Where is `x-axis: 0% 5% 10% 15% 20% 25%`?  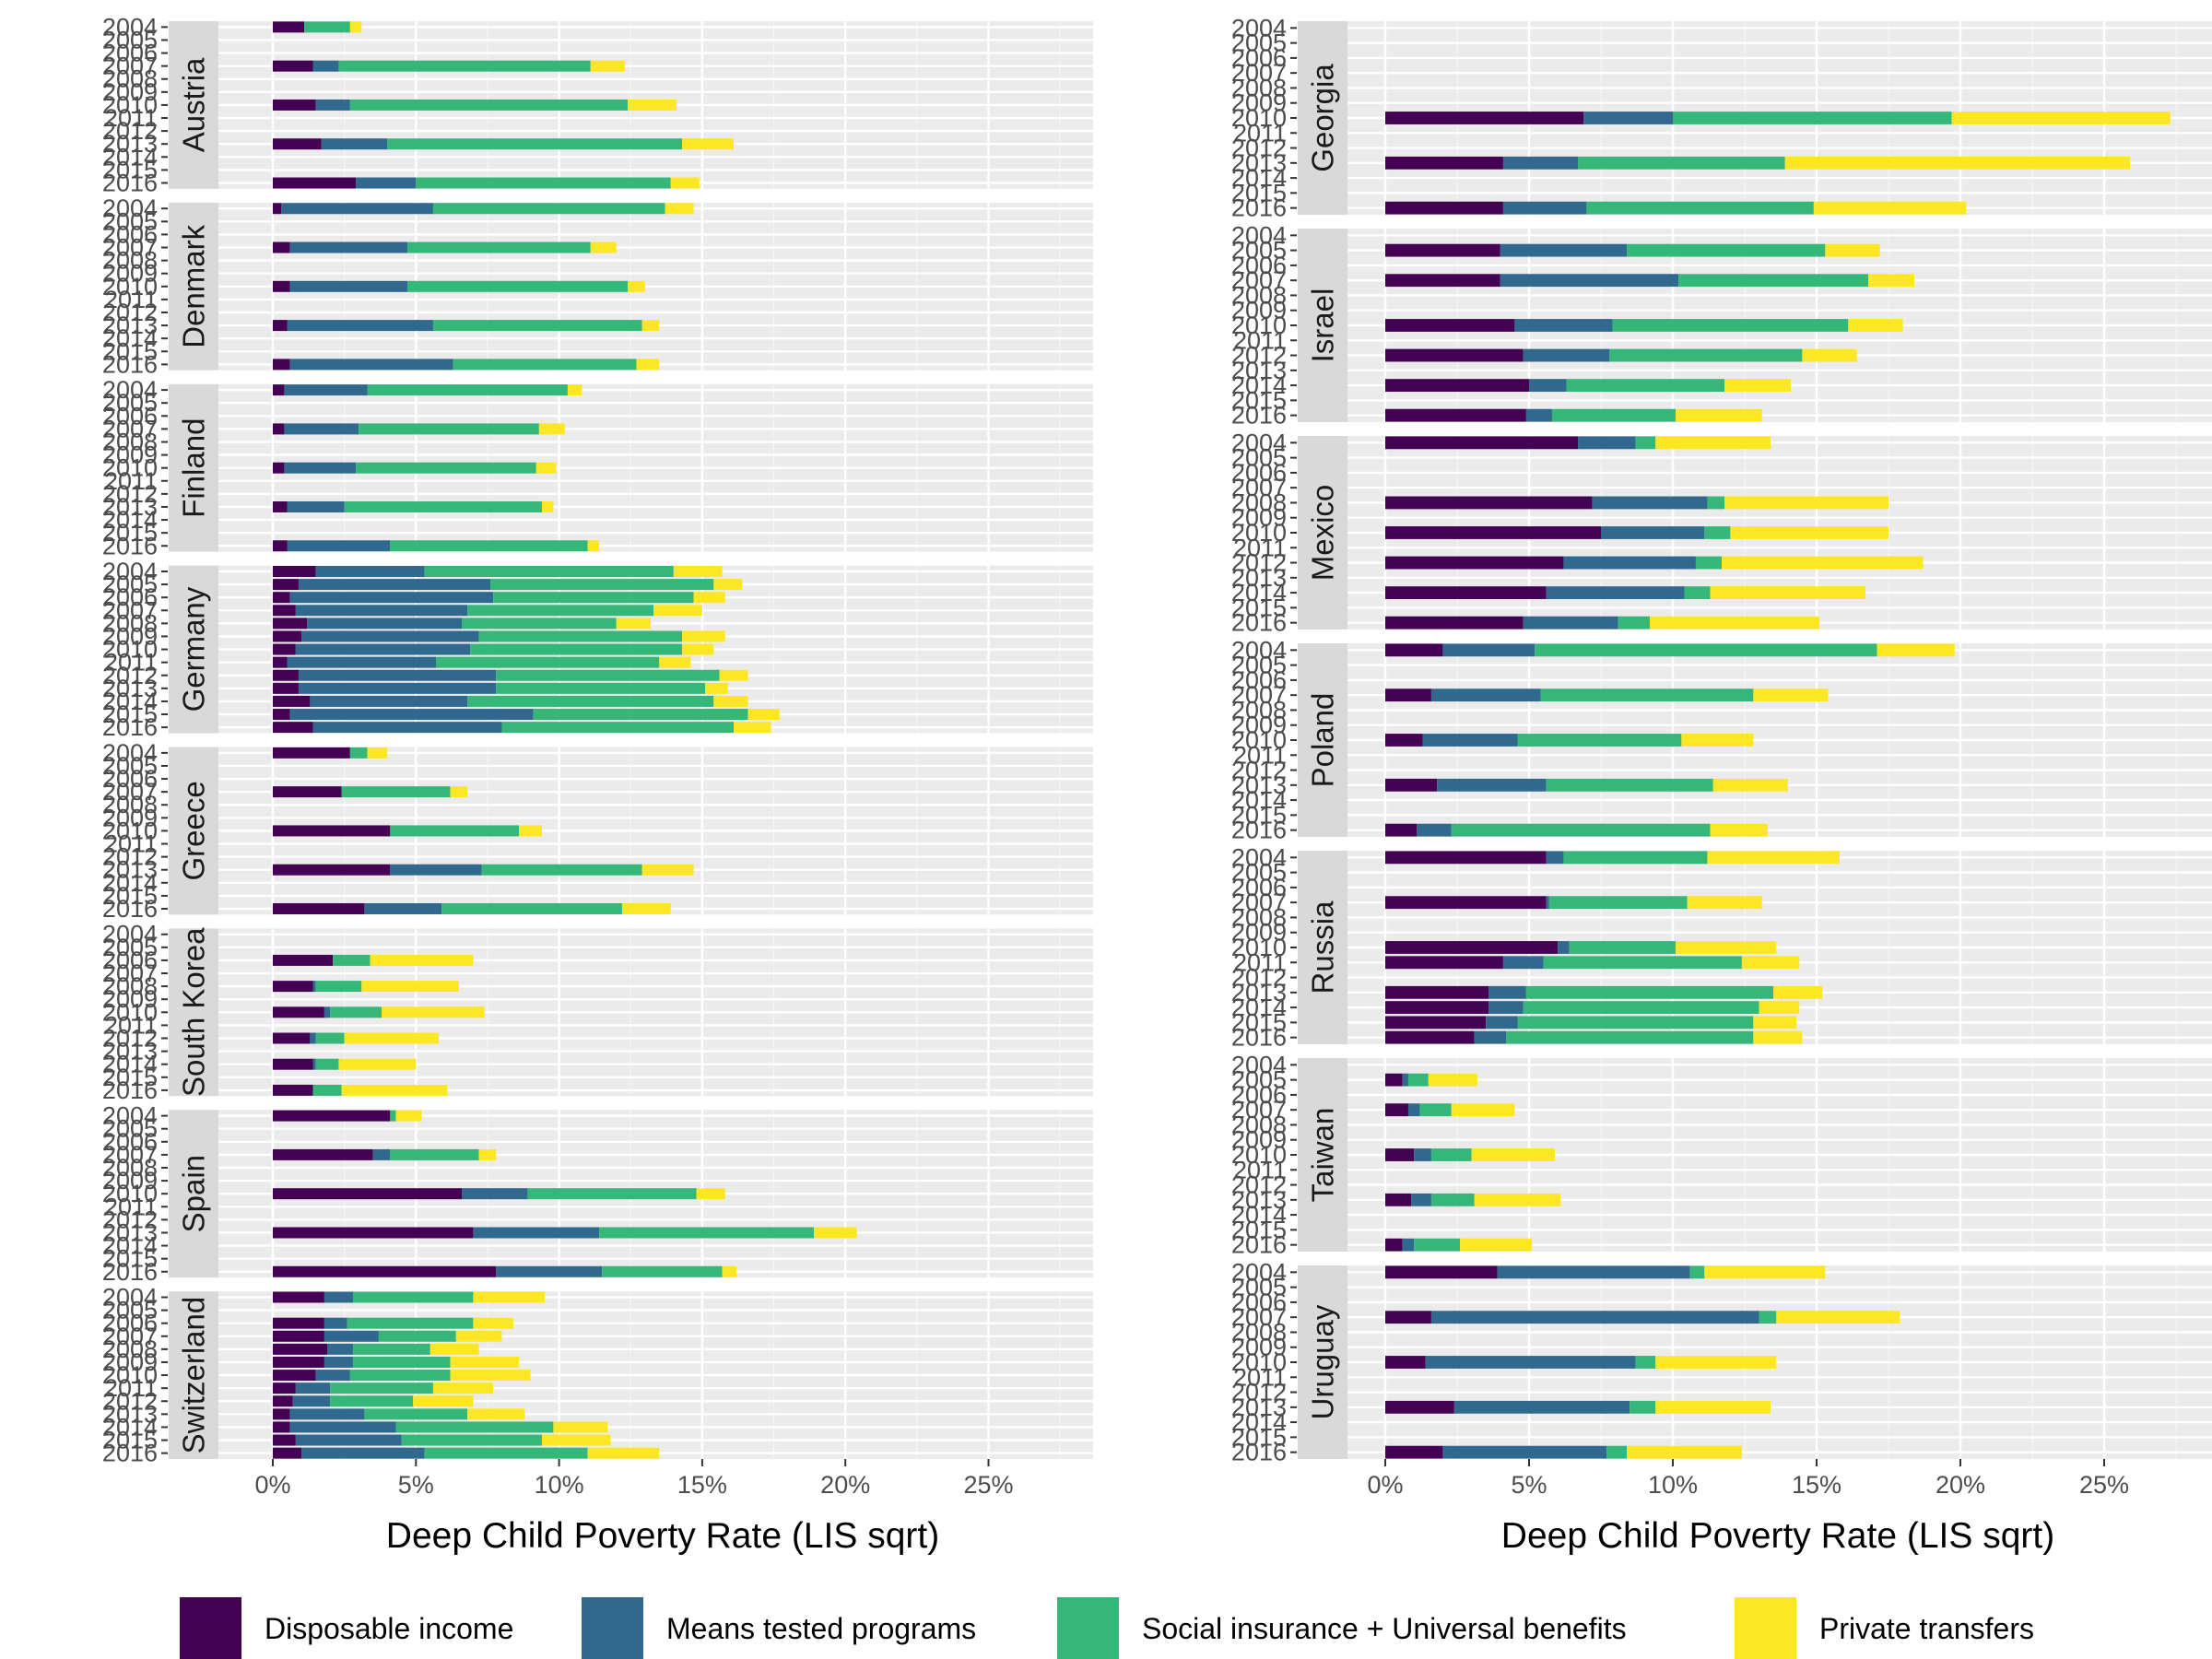 x-axis: 0% 5% 10% 15% 20% 25% is located at coordinates (1748, 1479).